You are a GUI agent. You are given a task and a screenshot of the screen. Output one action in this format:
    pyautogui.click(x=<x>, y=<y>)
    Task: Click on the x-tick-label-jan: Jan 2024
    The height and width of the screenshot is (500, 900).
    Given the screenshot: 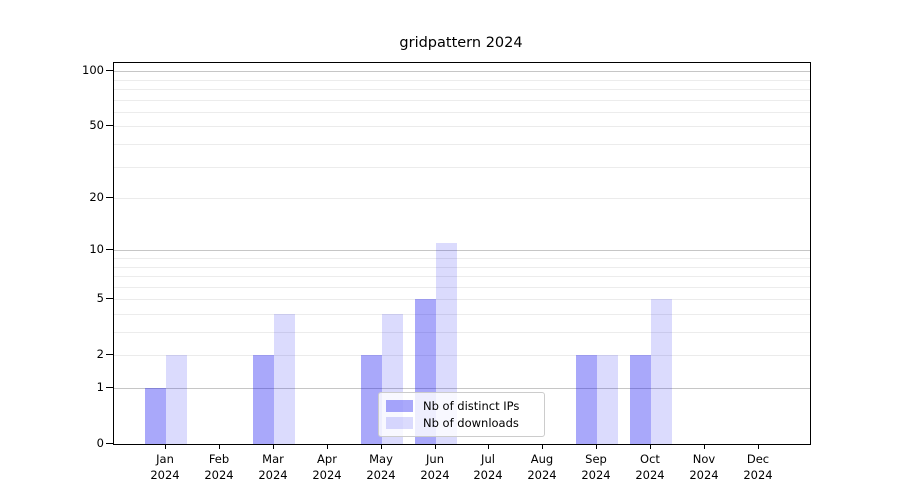 What is the action you would take?
    pyautogui.click(x=165, y=467)
    